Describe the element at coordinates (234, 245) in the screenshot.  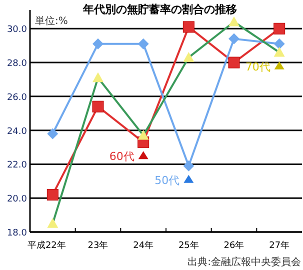
I see `x-tick-label: 26年` at that location.